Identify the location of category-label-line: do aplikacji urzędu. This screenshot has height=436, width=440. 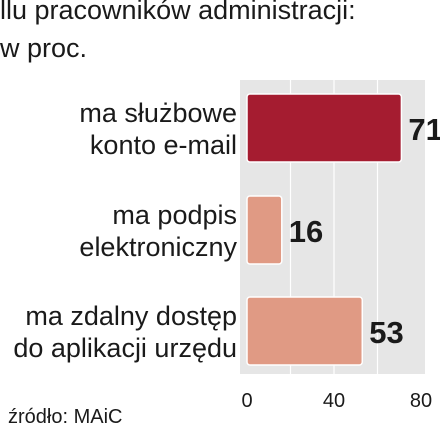
(125, 348).